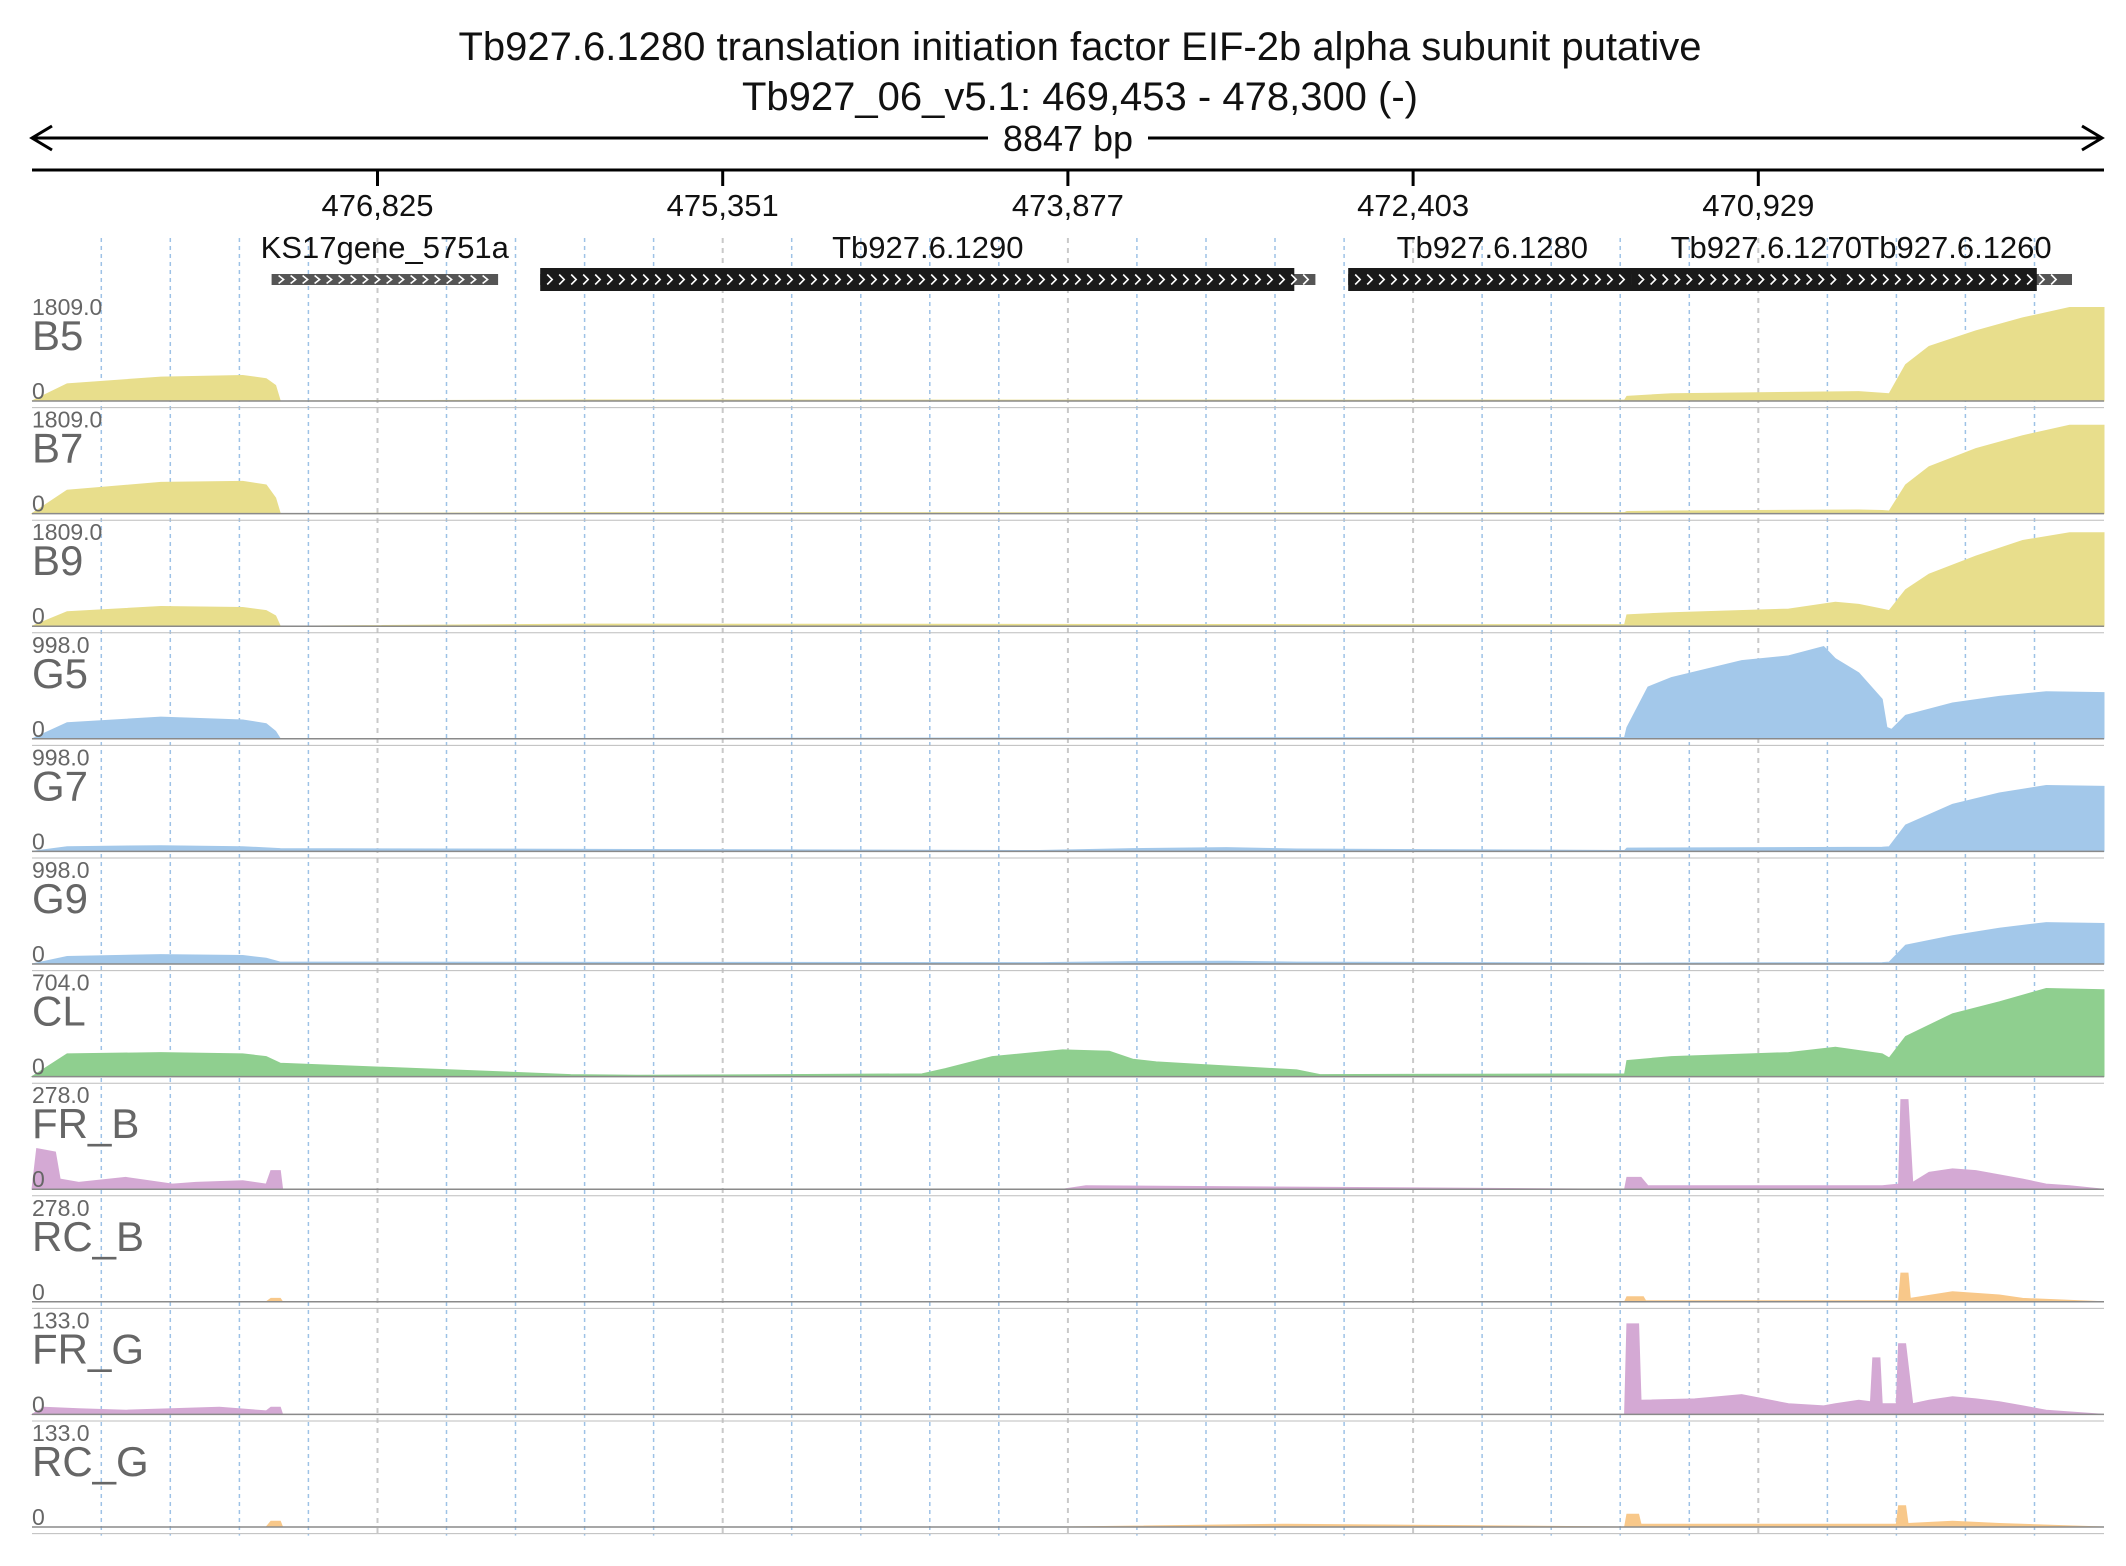 The image size is (2126, 1566). Describe the element at coordinates (57, 448) in the screenshot. I see `track-name: B7` at that location.